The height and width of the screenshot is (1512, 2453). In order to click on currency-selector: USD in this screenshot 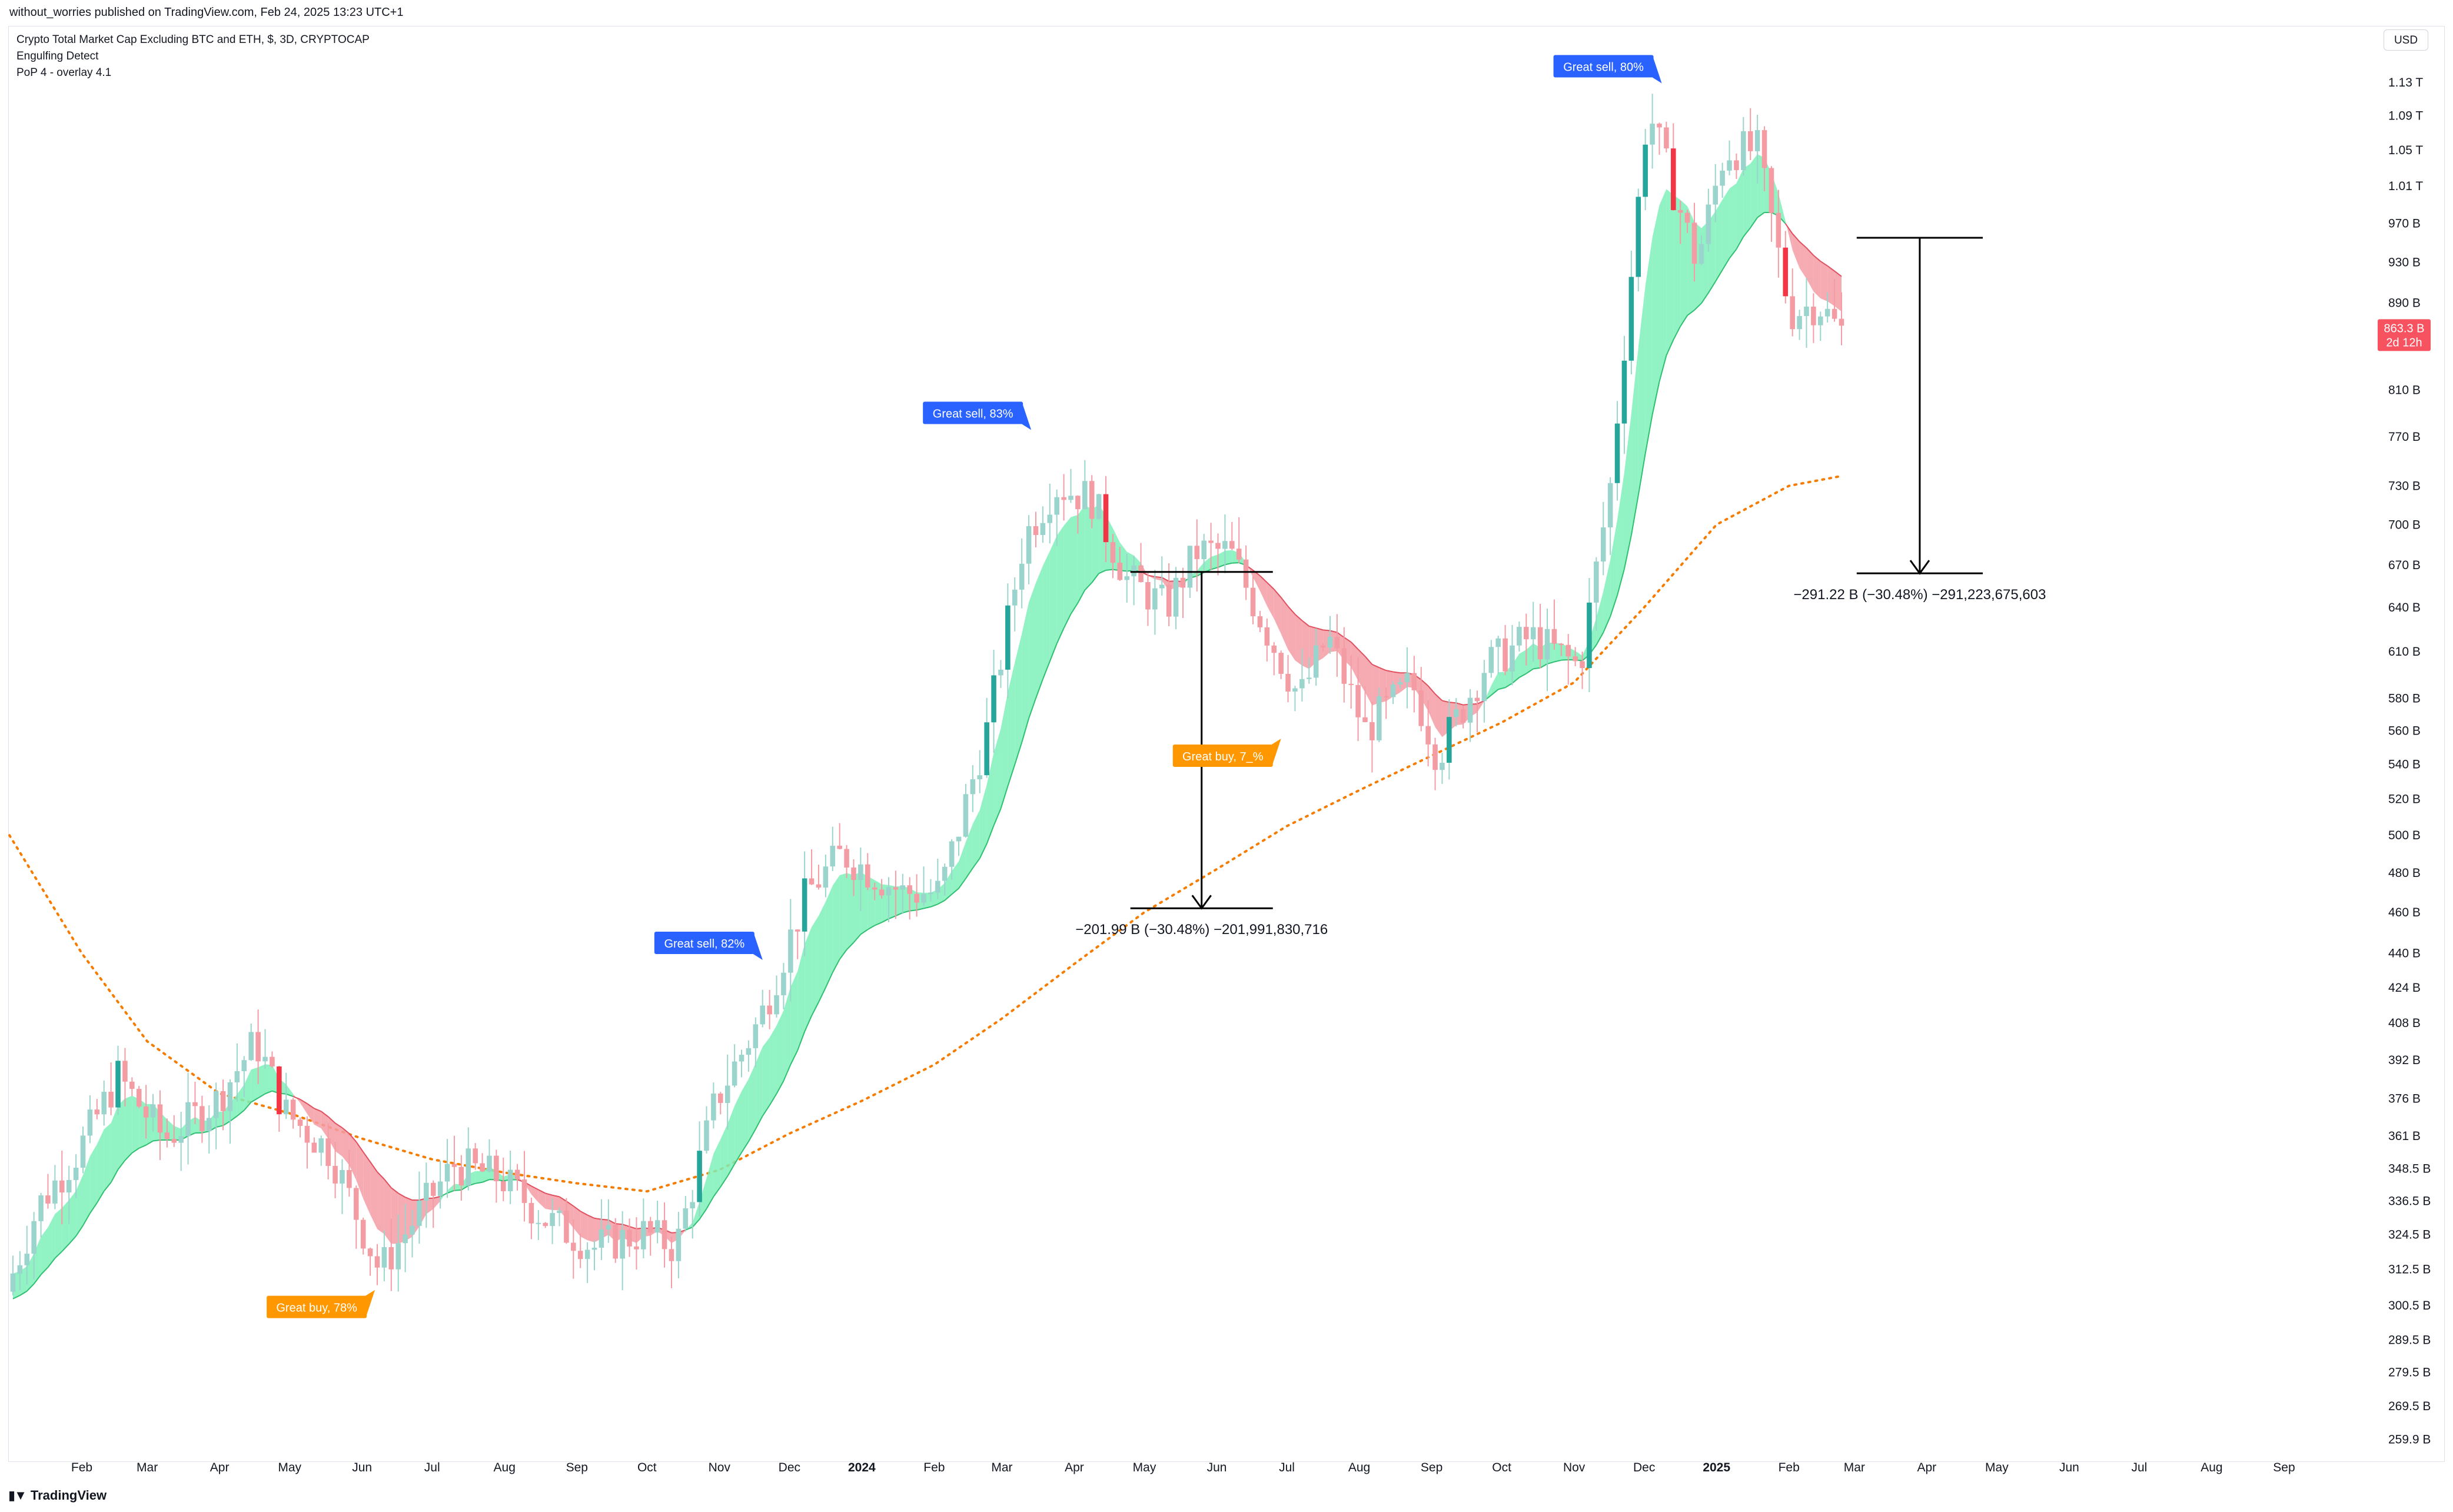, I will do `click(2406, 40)`.